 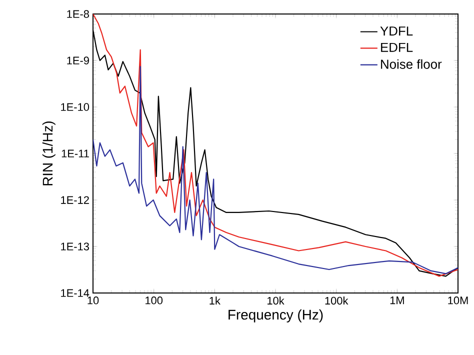 What do you see at coordinates (275, 315) in the screenshot?
I see `x-axis-title: Frequency (Hz)` at bounding box center [275, 315].